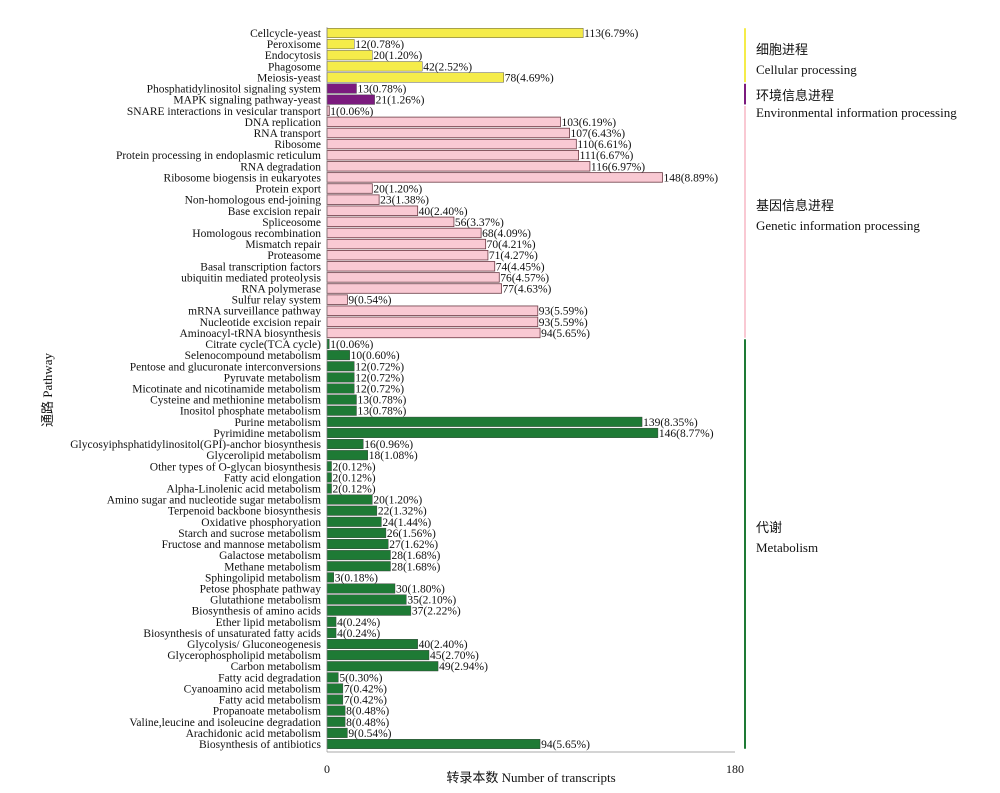 The image size is (1000, 793). I want to click on category-label: Glycerophospholipid metabolism, so click(244, 656).